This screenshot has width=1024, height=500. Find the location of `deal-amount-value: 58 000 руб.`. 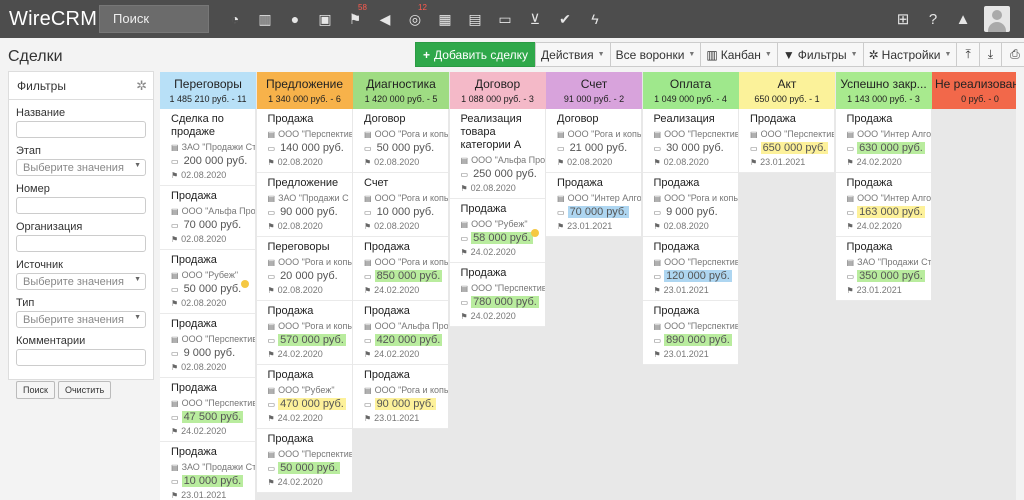

deal-amount-value: 58 000 руб. is located at coordinates (502, 238).